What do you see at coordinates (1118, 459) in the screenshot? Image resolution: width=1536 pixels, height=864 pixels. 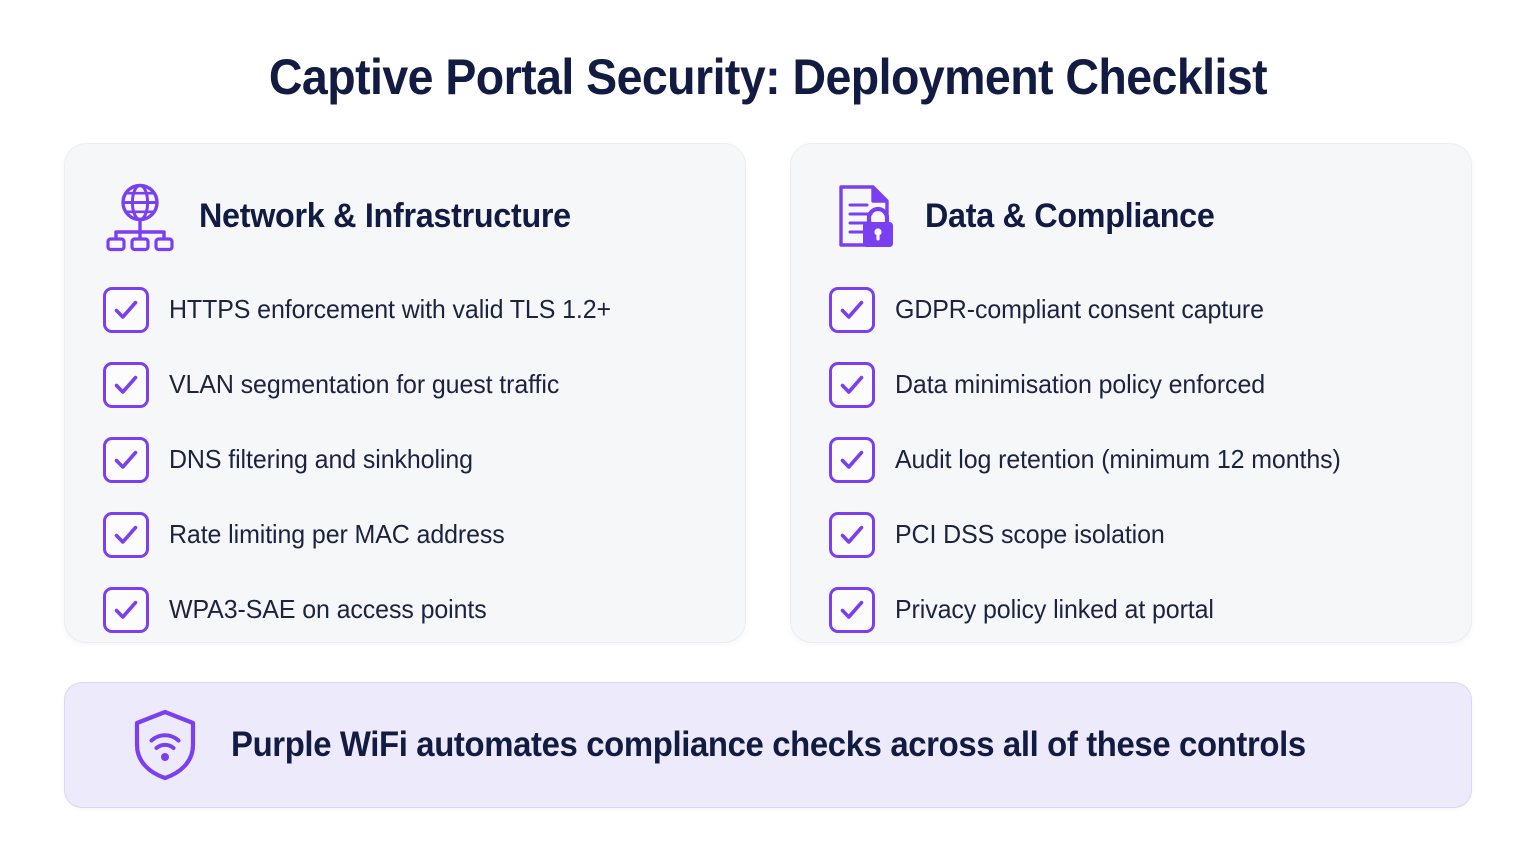 I see `checklist-item-label: Audit log retention (minimum 12 months)` at bounding box center [1118, 459].